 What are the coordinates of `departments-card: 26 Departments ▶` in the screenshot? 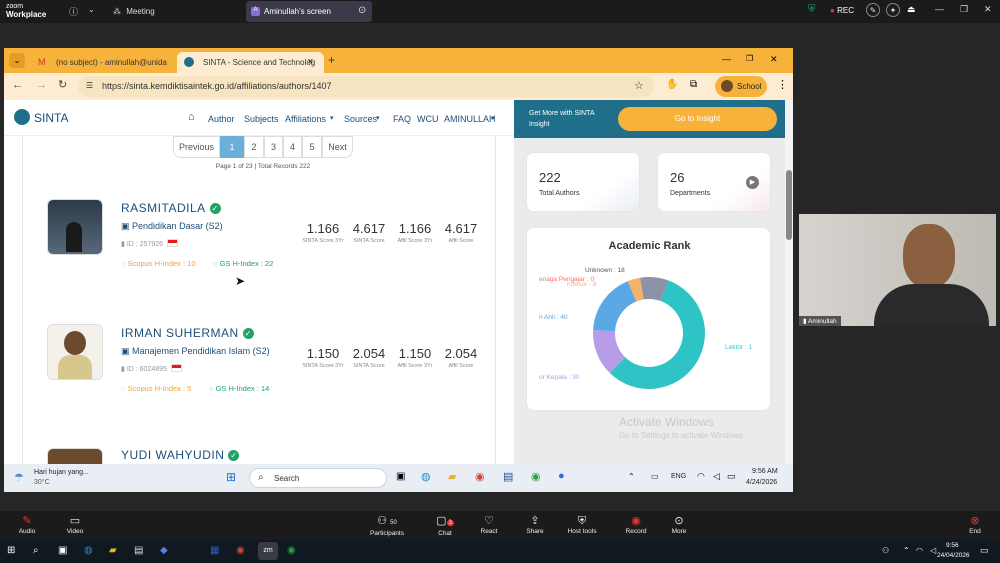 It's located at (714, 182).